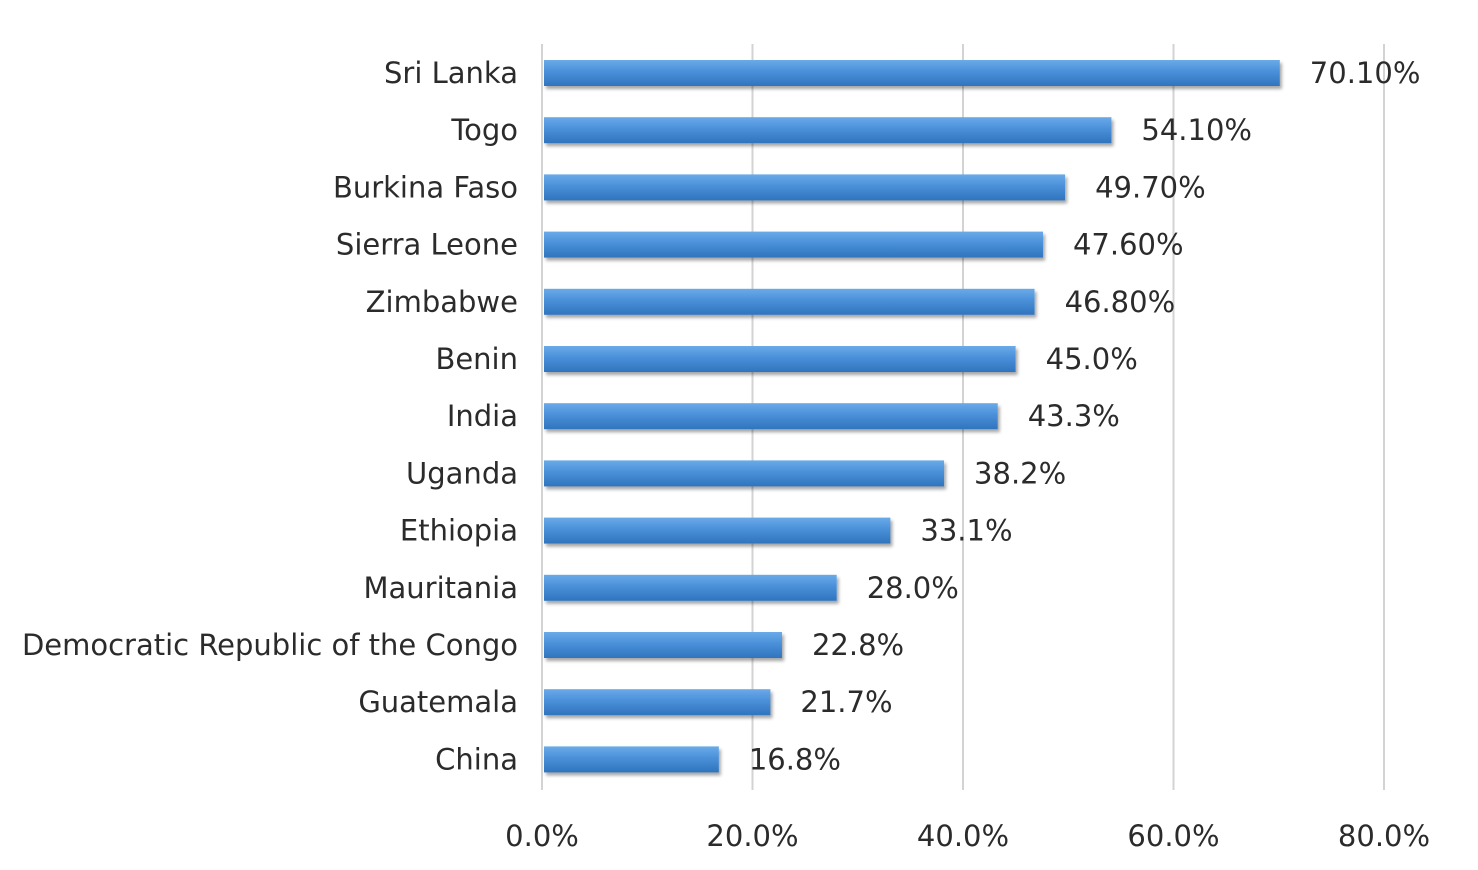 Image resolution: width=1478 pixels, height=870 pixels. I want to click on category-label: Benin, so click(476, 359).